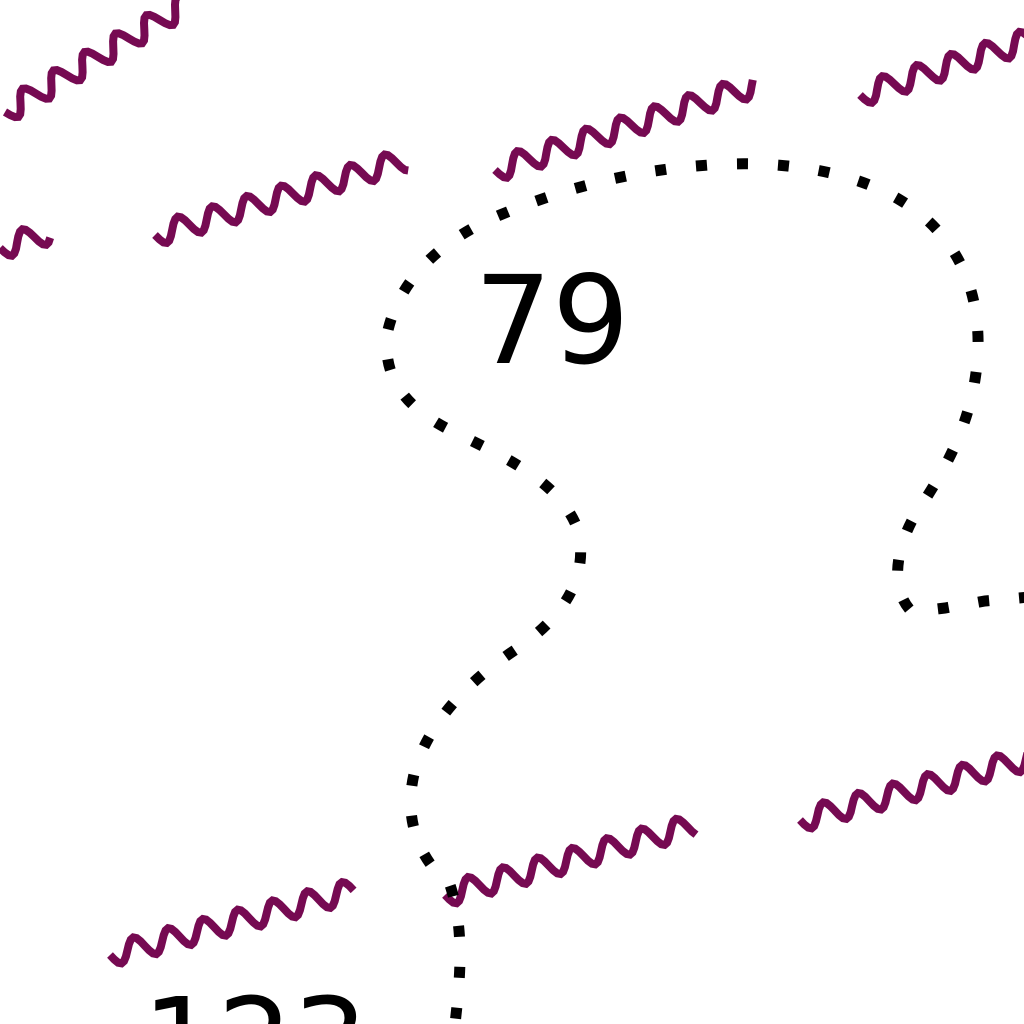  Describe the element at coordinates (254, 998) in the screenshot. I see `level-number: 123` at that location.